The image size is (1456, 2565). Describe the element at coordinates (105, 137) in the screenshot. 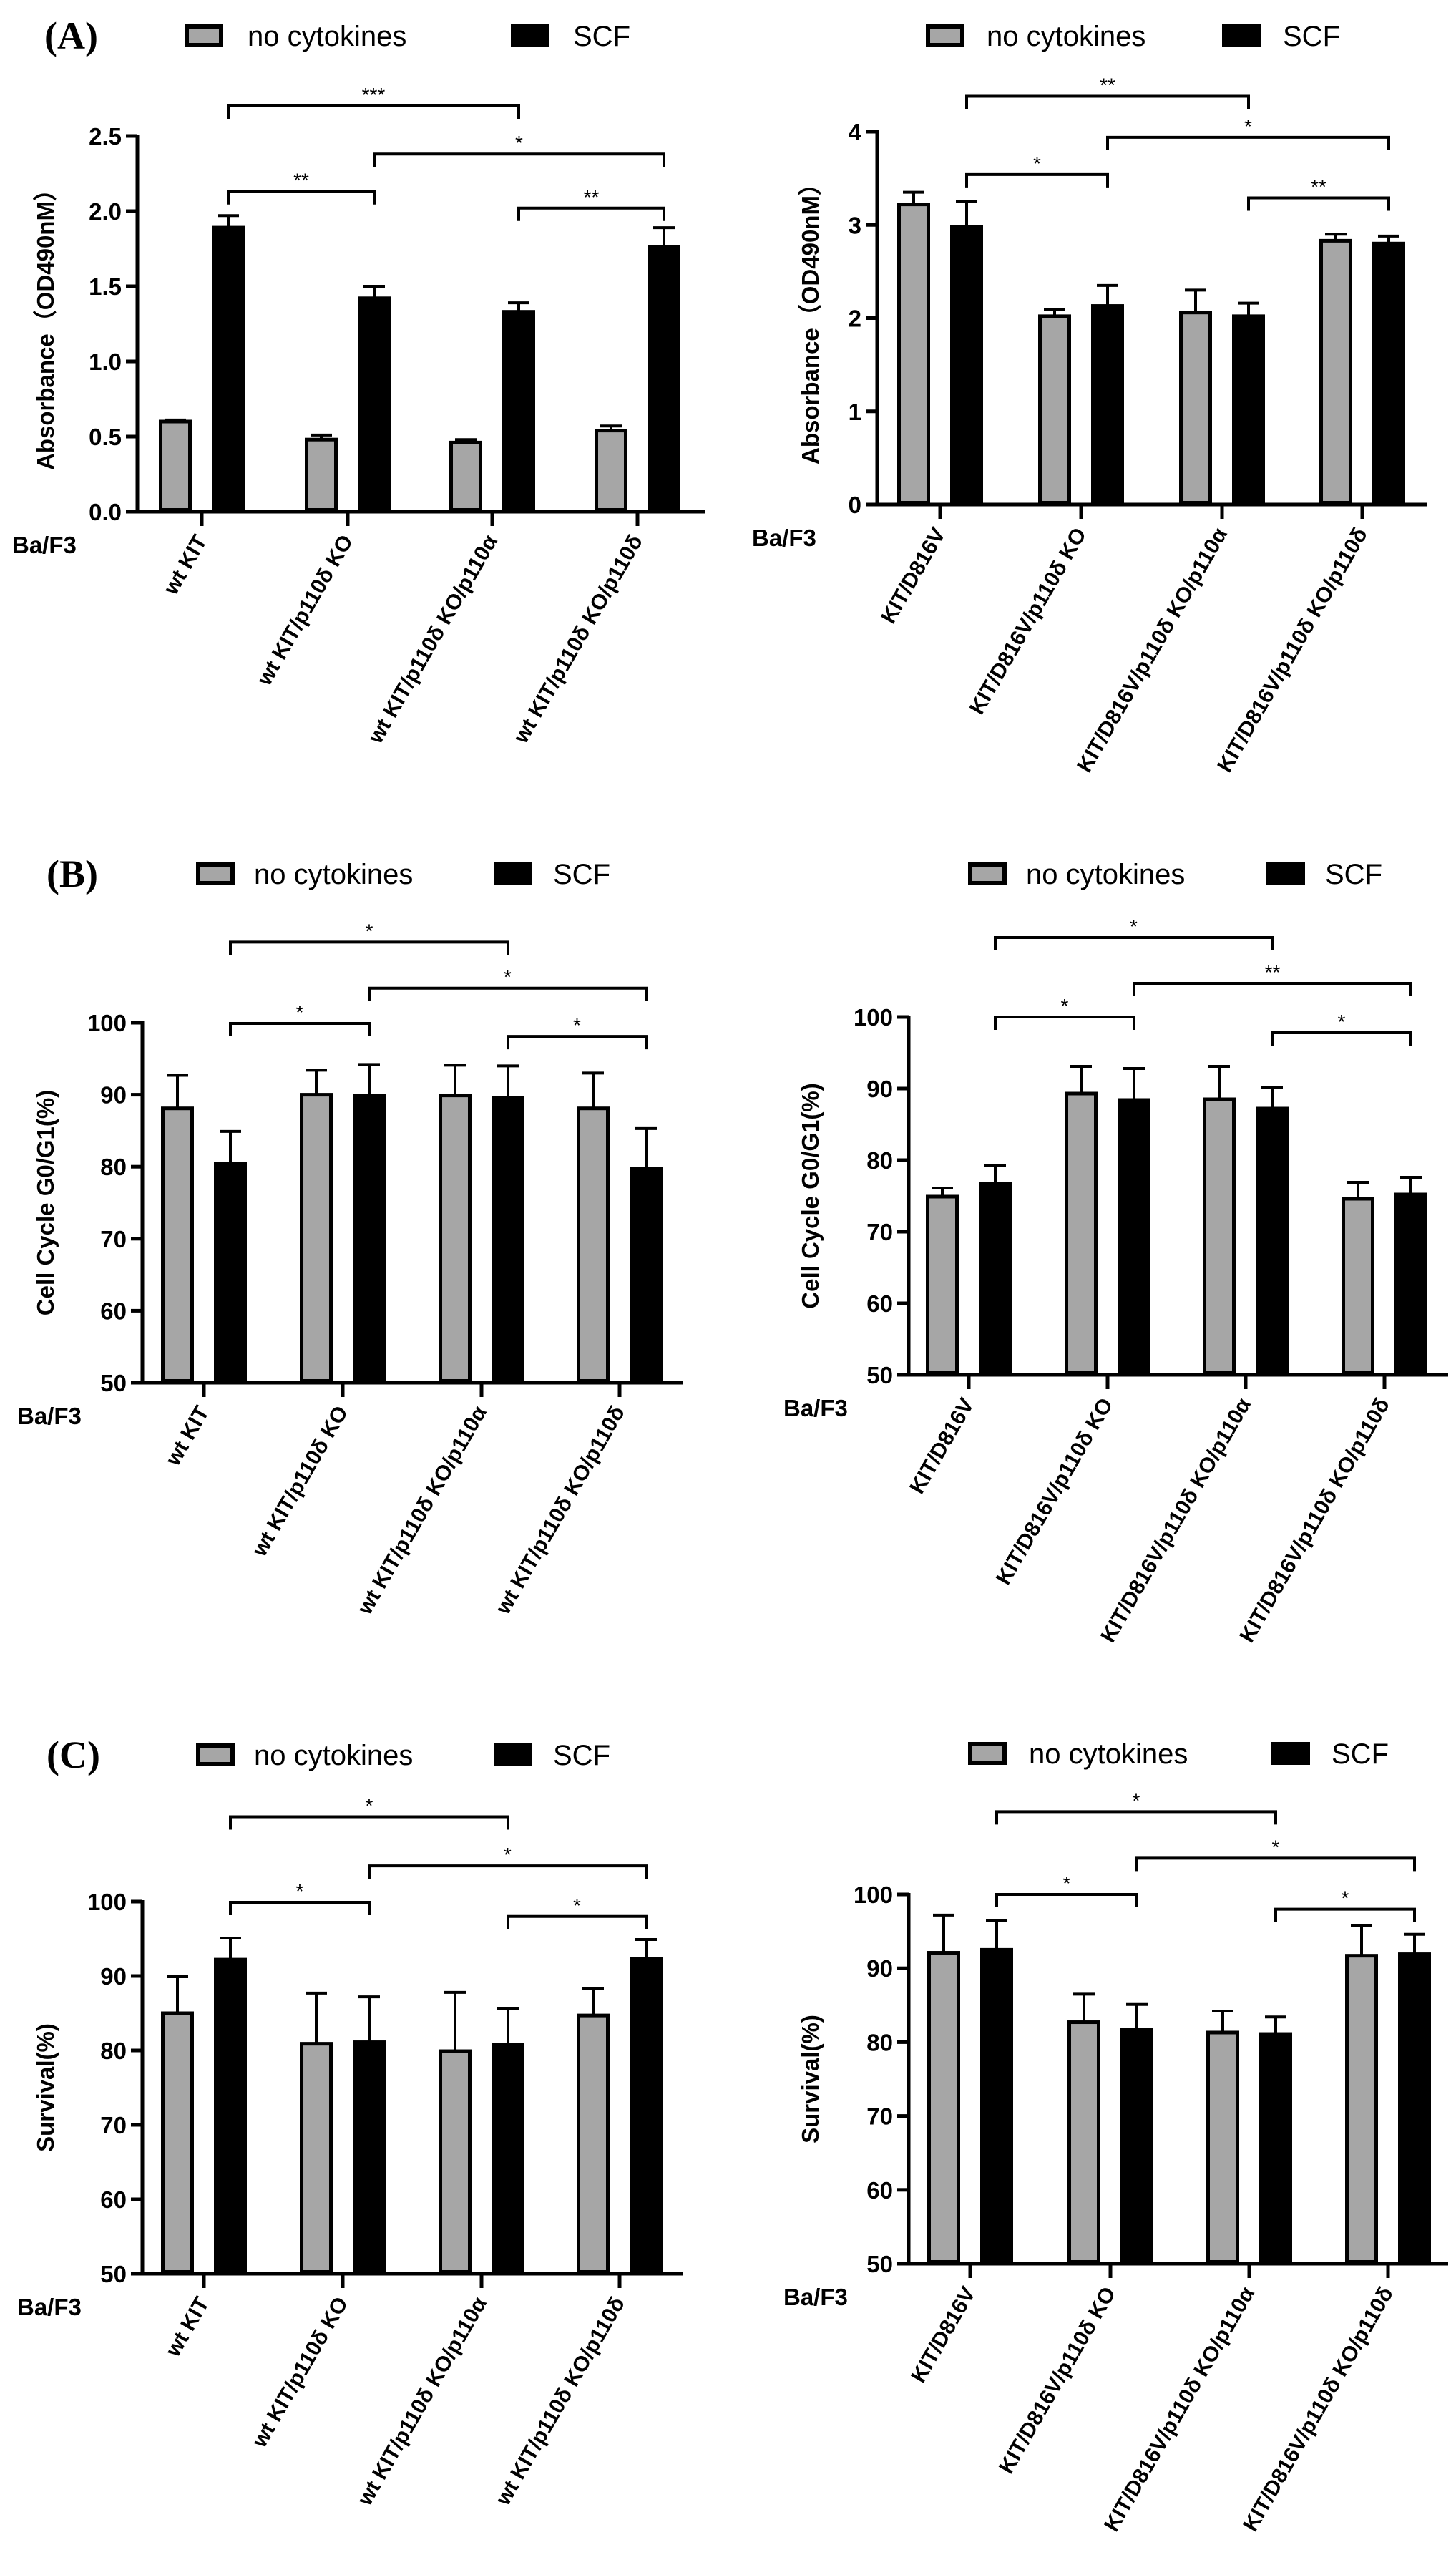

I see `y-tick-label: 2.5` at that location.